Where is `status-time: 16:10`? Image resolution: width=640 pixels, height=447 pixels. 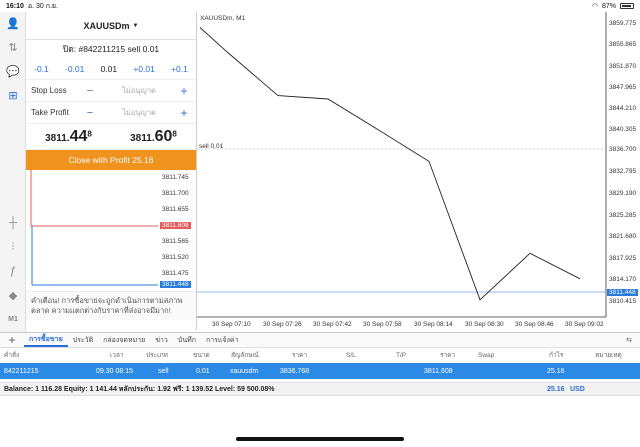
status-time: 16:10 is located at coordinates (15, 6).